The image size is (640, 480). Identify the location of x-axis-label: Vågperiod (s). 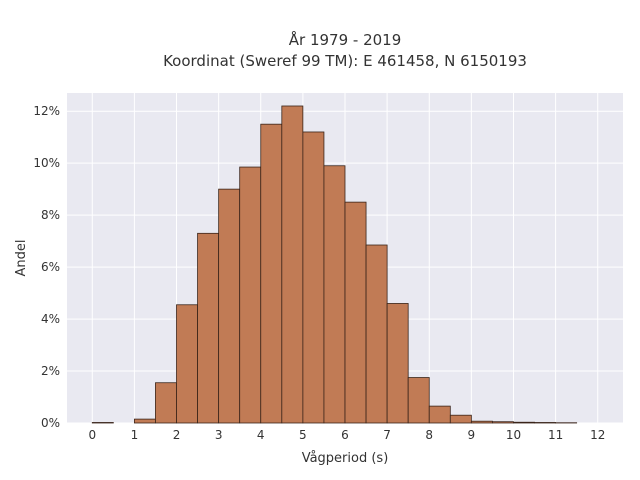
(345, 458).